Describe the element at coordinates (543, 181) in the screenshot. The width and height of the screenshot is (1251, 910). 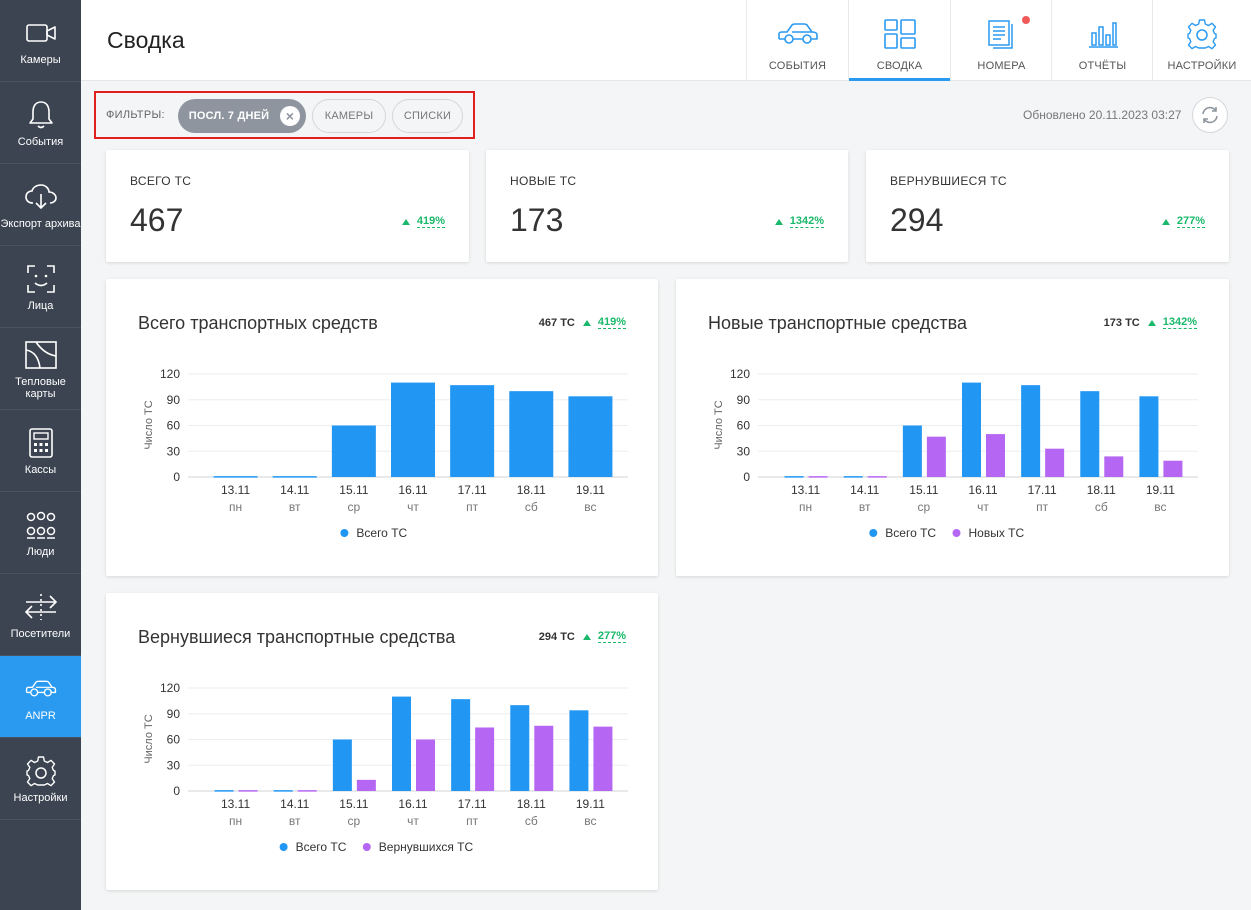
I see `stat-label: НОВЫЕ ТС` at that location.